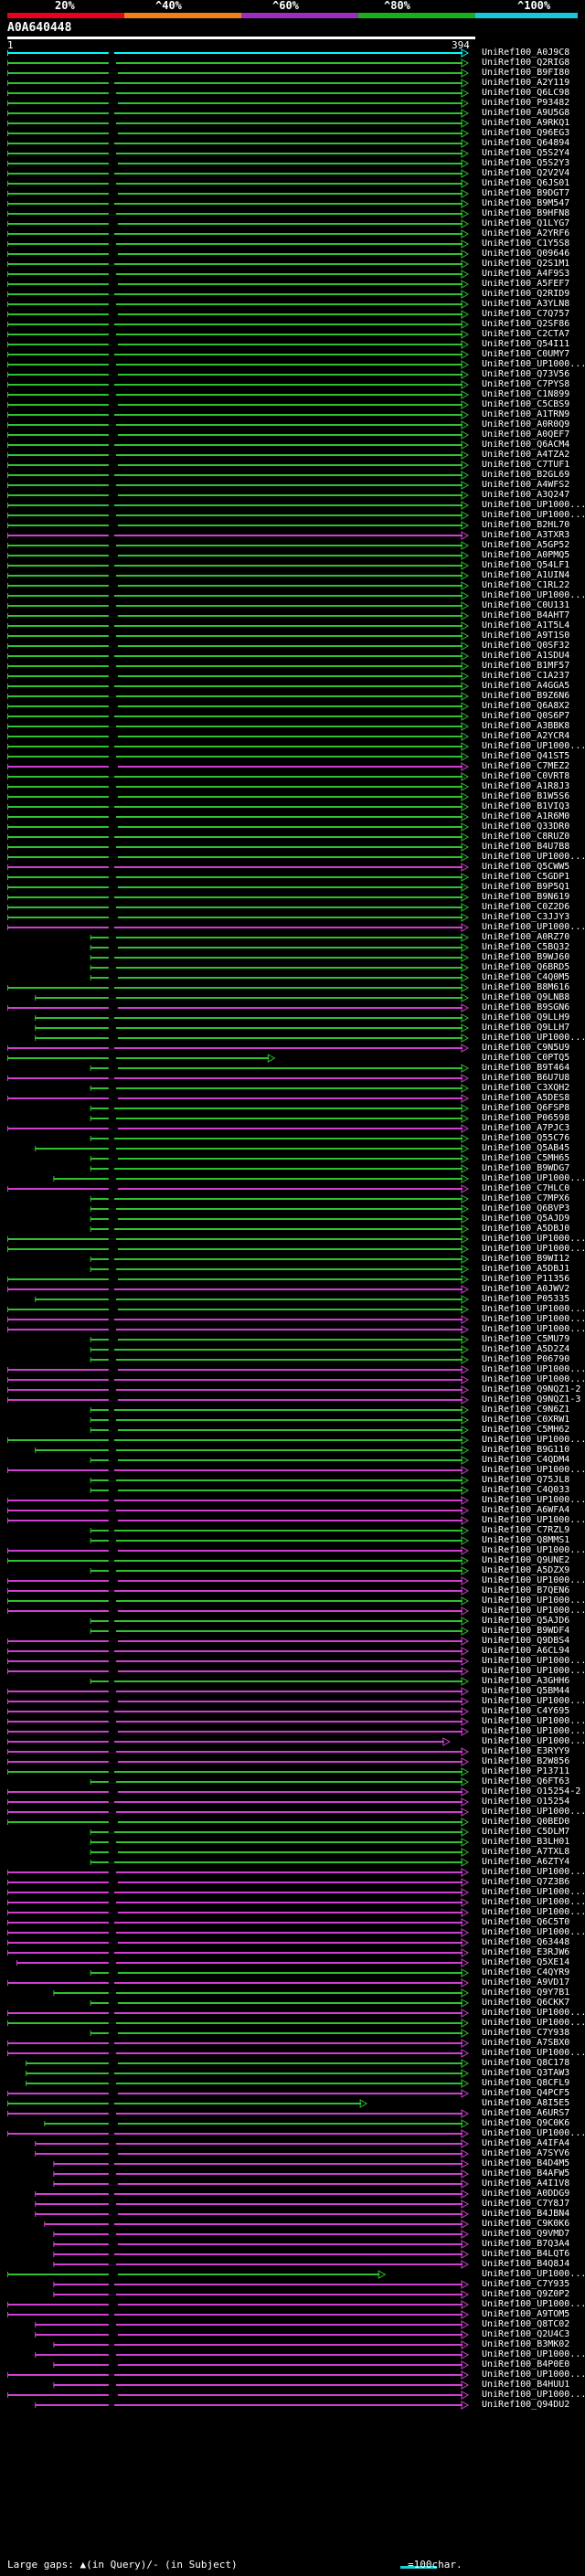  What do you see at coordinates (526, 837) in the screenshot?
I see `hit-label: UniRef100_C8RUZ0` at bounding box center [526, 837].